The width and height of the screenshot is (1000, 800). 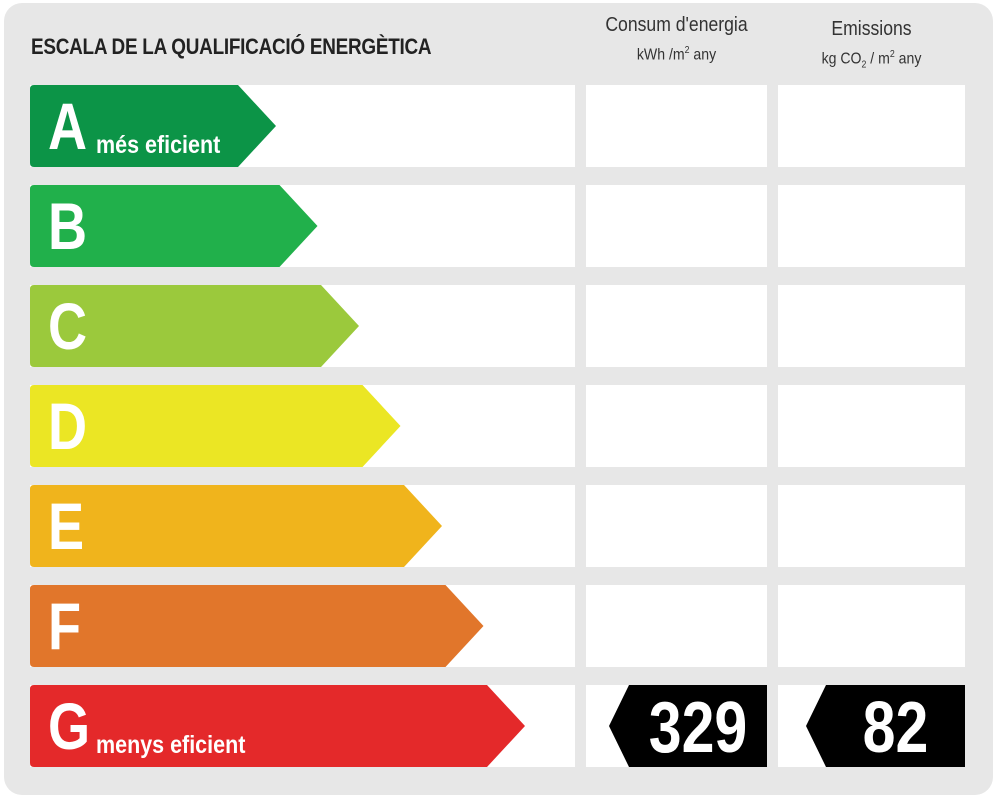 What do you see at coordinates (194, 326) in the screenshot?
I see `rating-arrow-c` at bounding box center [194, 326].